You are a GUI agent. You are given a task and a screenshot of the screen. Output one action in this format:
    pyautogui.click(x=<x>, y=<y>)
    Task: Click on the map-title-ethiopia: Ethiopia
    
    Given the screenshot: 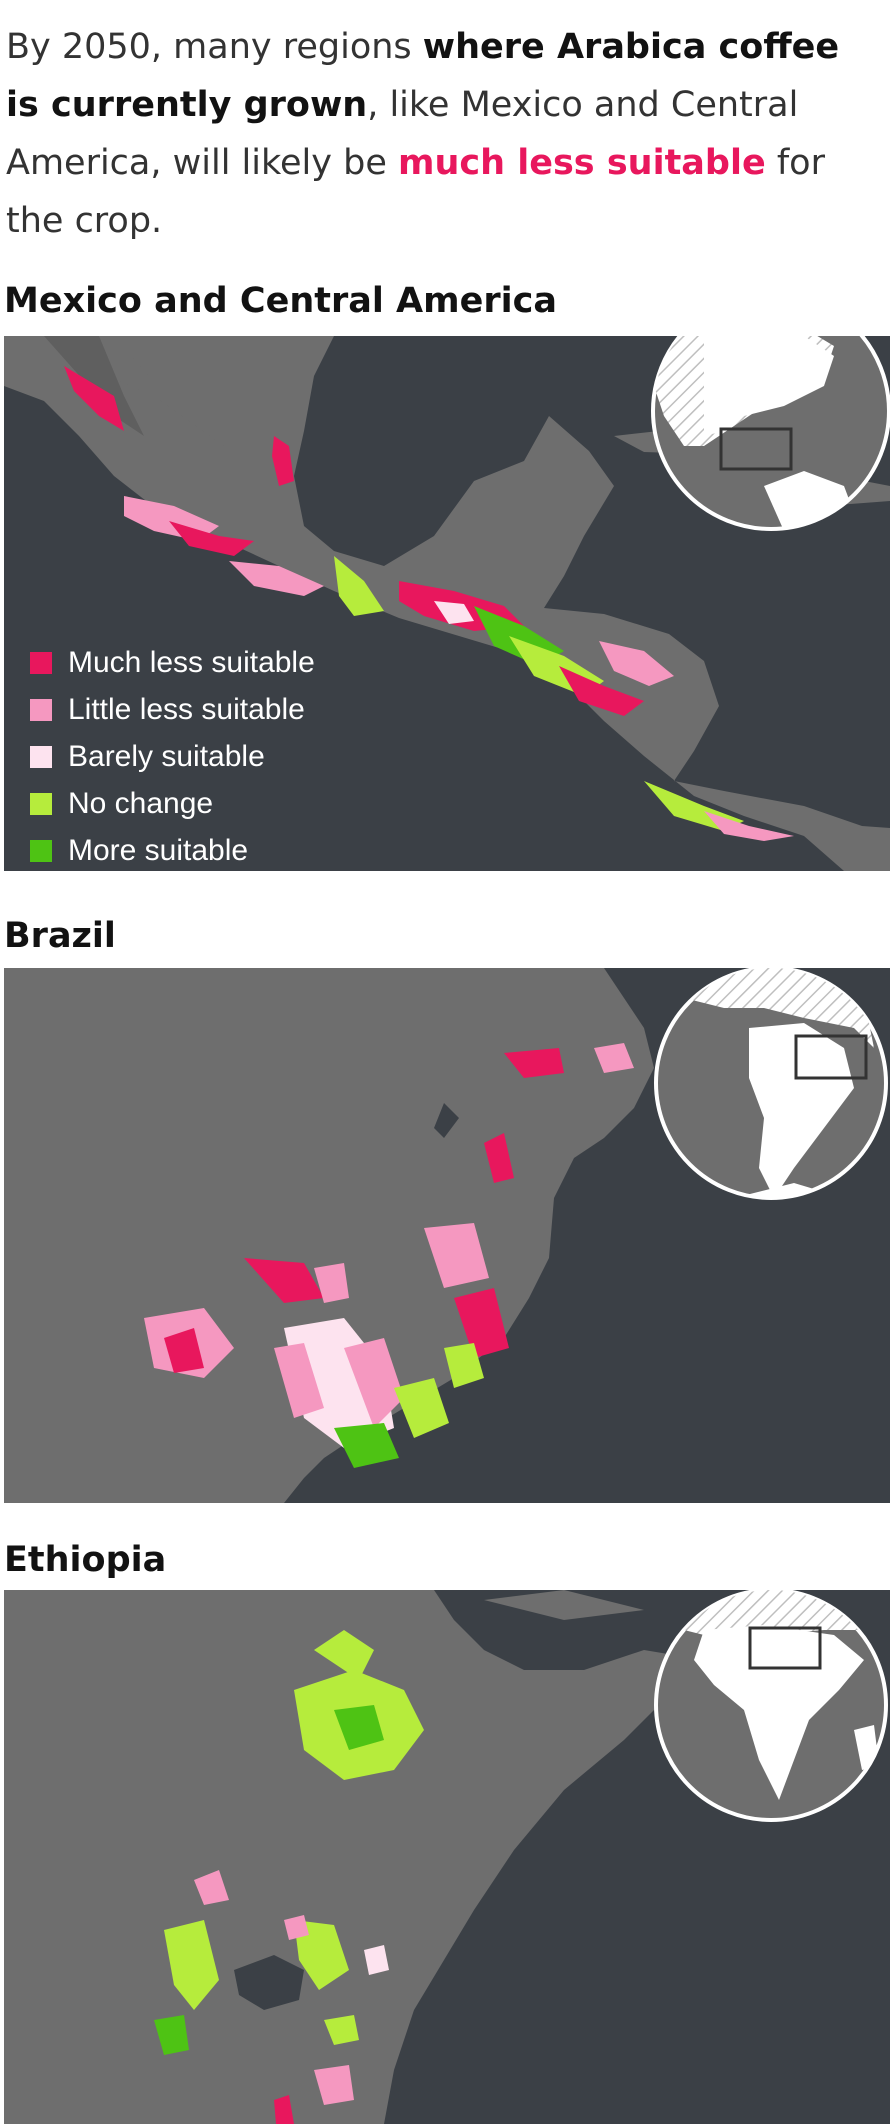 What is the action you would take?
    pyautogui.click(x=85, y=1560)
    